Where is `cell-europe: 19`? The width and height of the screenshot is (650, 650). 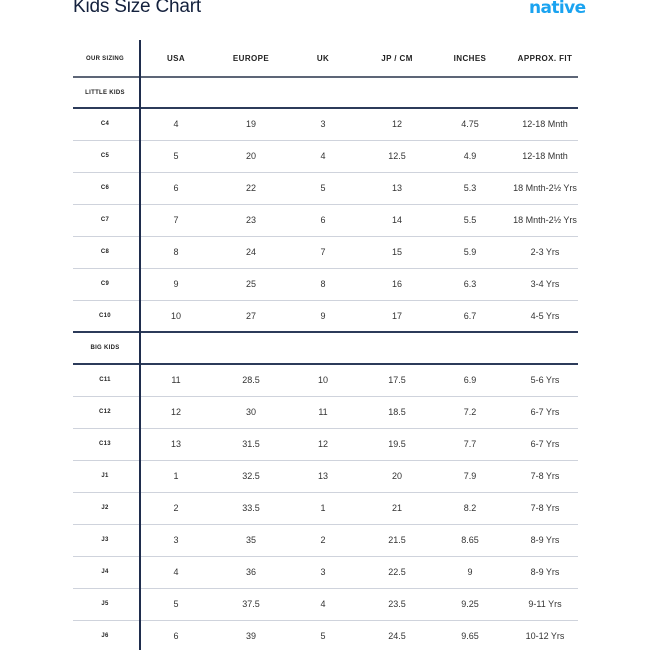 cell-europe: 19 is located at coordinates (250, 124).